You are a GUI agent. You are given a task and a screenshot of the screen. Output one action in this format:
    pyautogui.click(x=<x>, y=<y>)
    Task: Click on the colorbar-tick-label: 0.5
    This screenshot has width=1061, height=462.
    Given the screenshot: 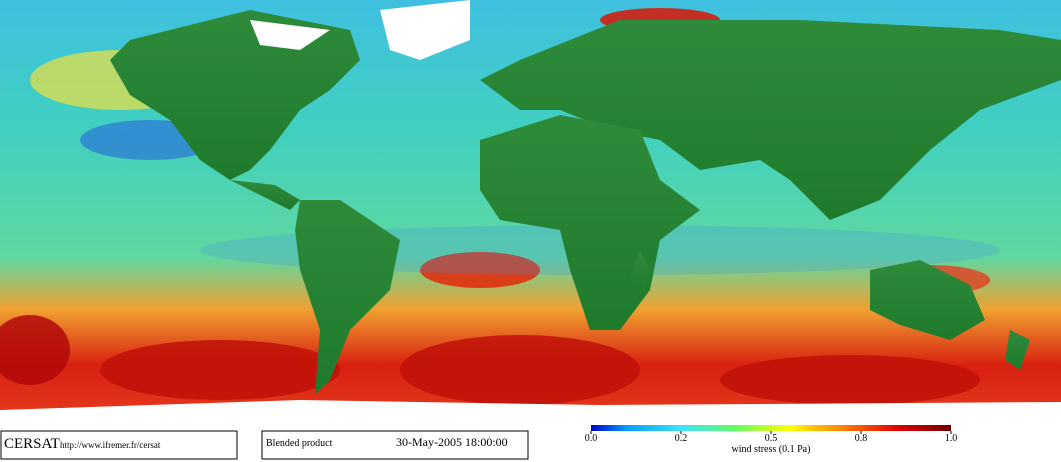 What is the action you would take?
    pyautogui.click(x=771, y=438)
    